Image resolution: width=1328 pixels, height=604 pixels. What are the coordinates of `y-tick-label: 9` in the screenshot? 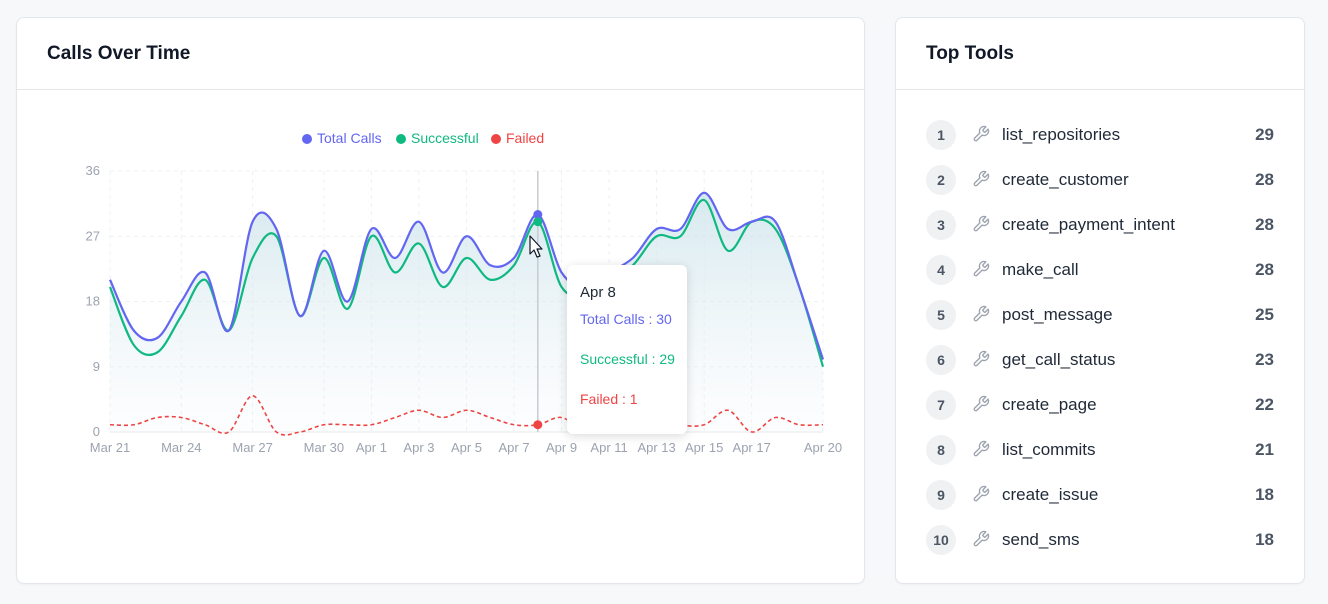 It's located at (96, 366).